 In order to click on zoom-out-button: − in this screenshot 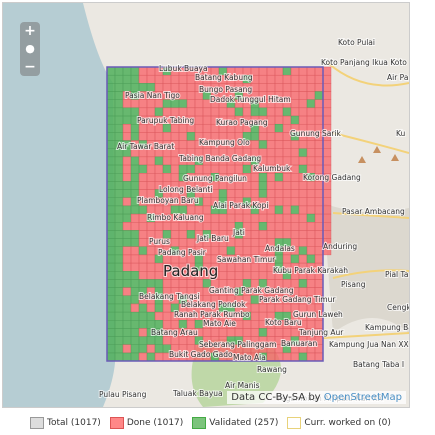, I will do `click(30, 67)`.